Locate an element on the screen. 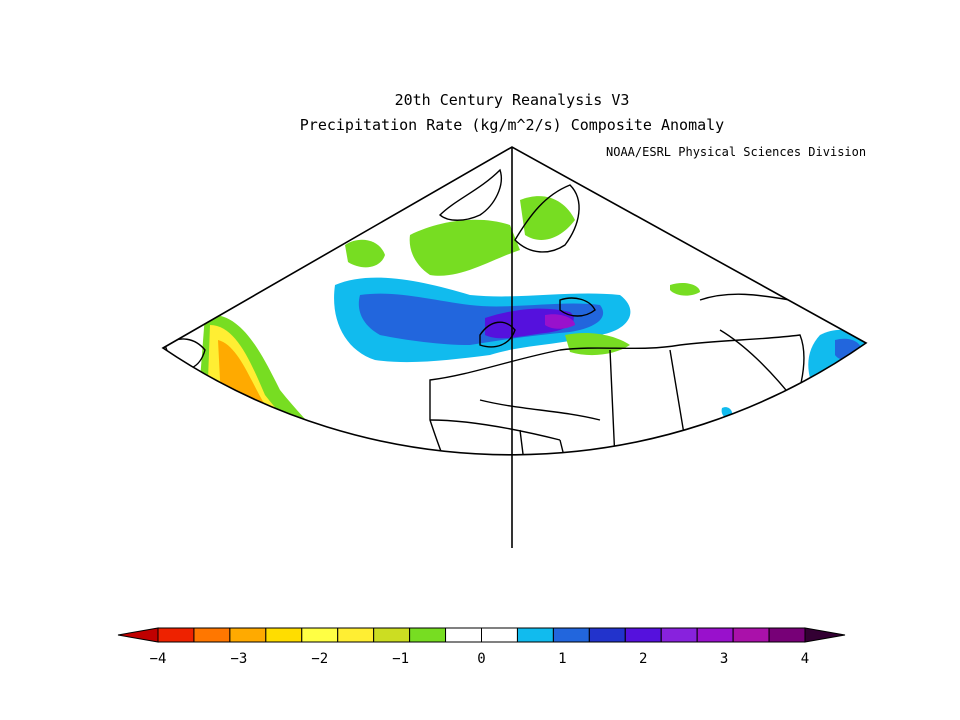 The height and width of the screenshot is (720, 960). colorbar-tick-label: −2 is located at coordinates (319, 659).